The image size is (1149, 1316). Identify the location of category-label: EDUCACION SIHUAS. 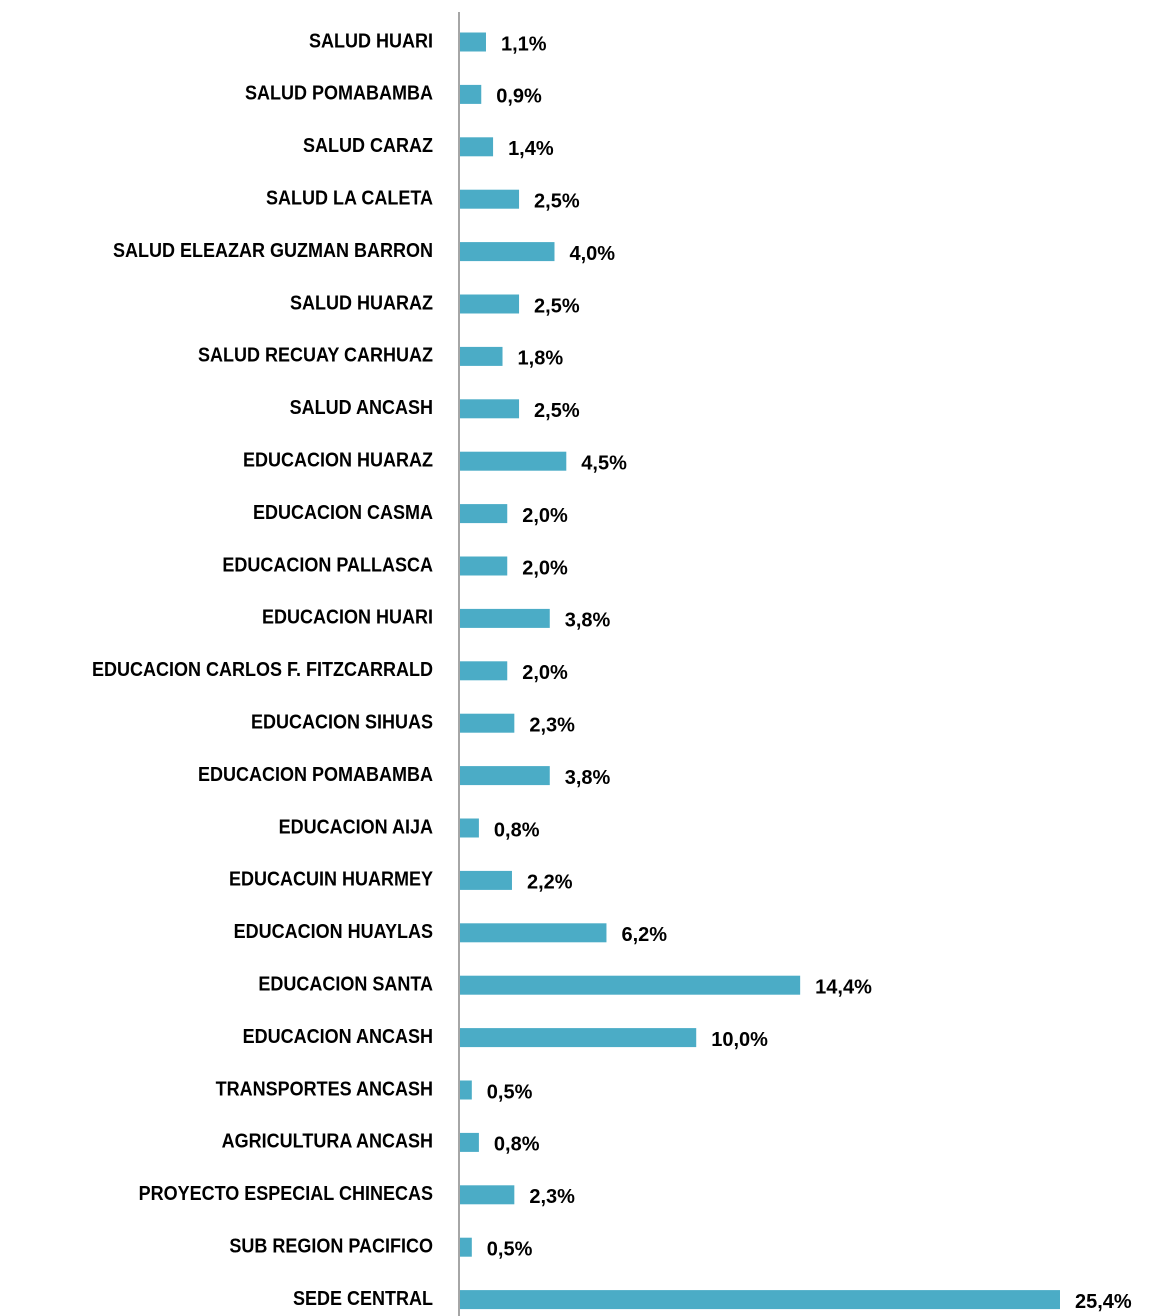
(342, 722).